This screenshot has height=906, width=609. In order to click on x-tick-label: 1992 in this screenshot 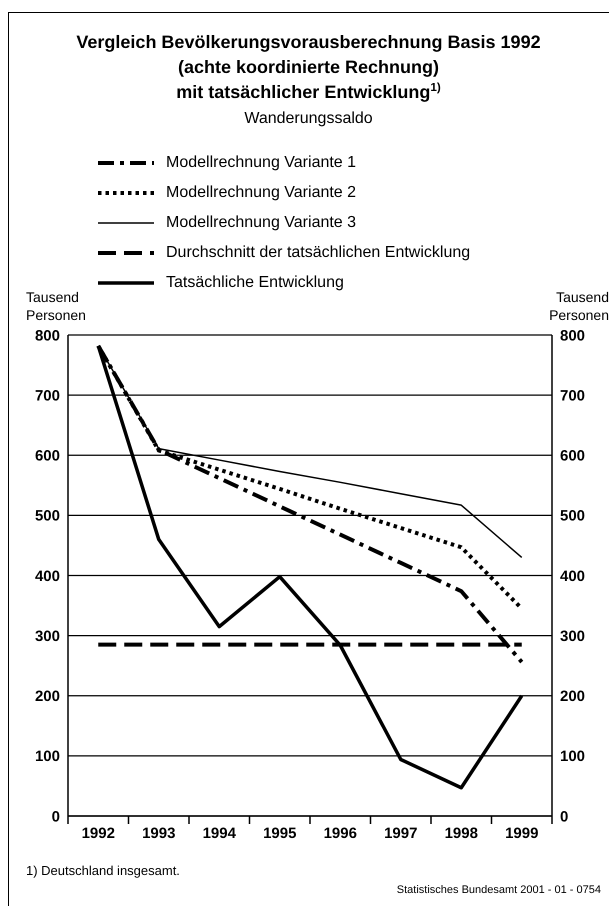, I will do `click(98, 833)`.